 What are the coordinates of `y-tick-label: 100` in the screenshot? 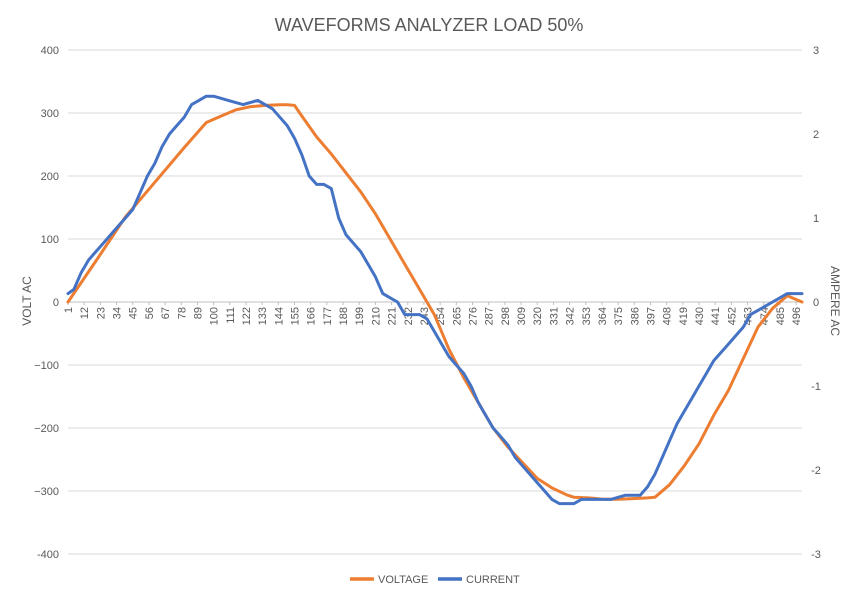 It's located at (50, 240).